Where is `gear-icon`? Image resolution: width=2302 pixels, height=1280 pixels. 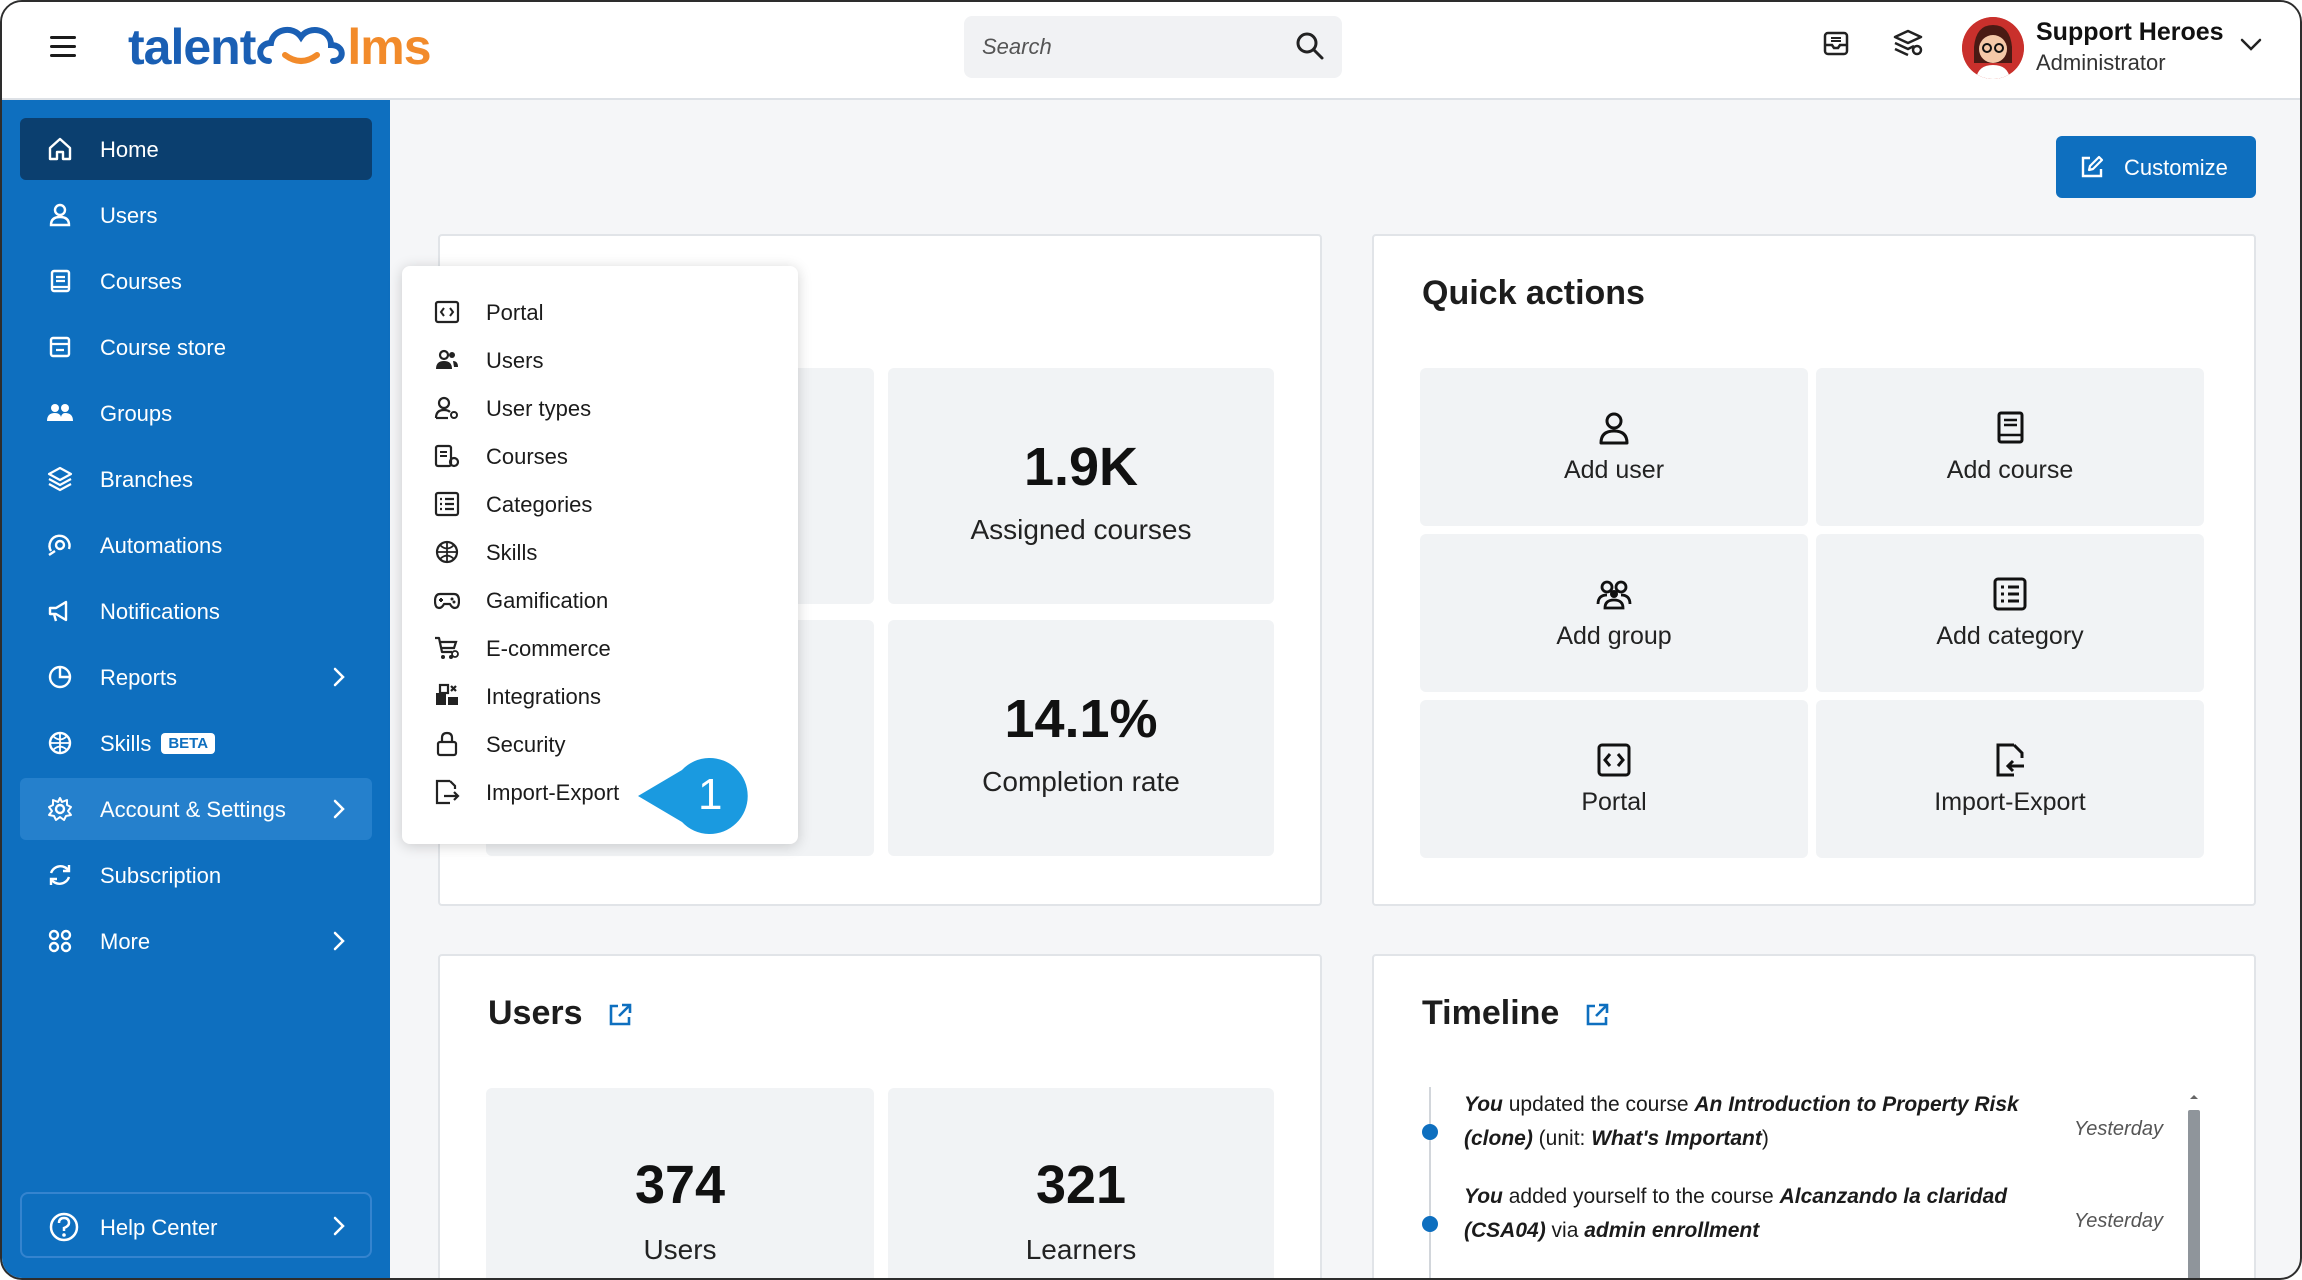
gear-icon is located at coordinates (60, 809).